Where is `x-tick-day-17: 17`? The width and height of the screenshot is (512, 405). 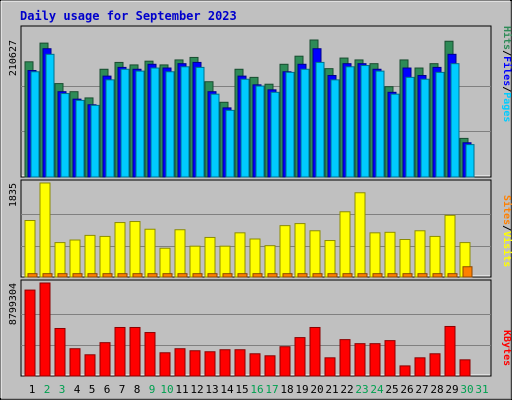 x-tick-day-17: 17 is located at coordinates (271, 389).